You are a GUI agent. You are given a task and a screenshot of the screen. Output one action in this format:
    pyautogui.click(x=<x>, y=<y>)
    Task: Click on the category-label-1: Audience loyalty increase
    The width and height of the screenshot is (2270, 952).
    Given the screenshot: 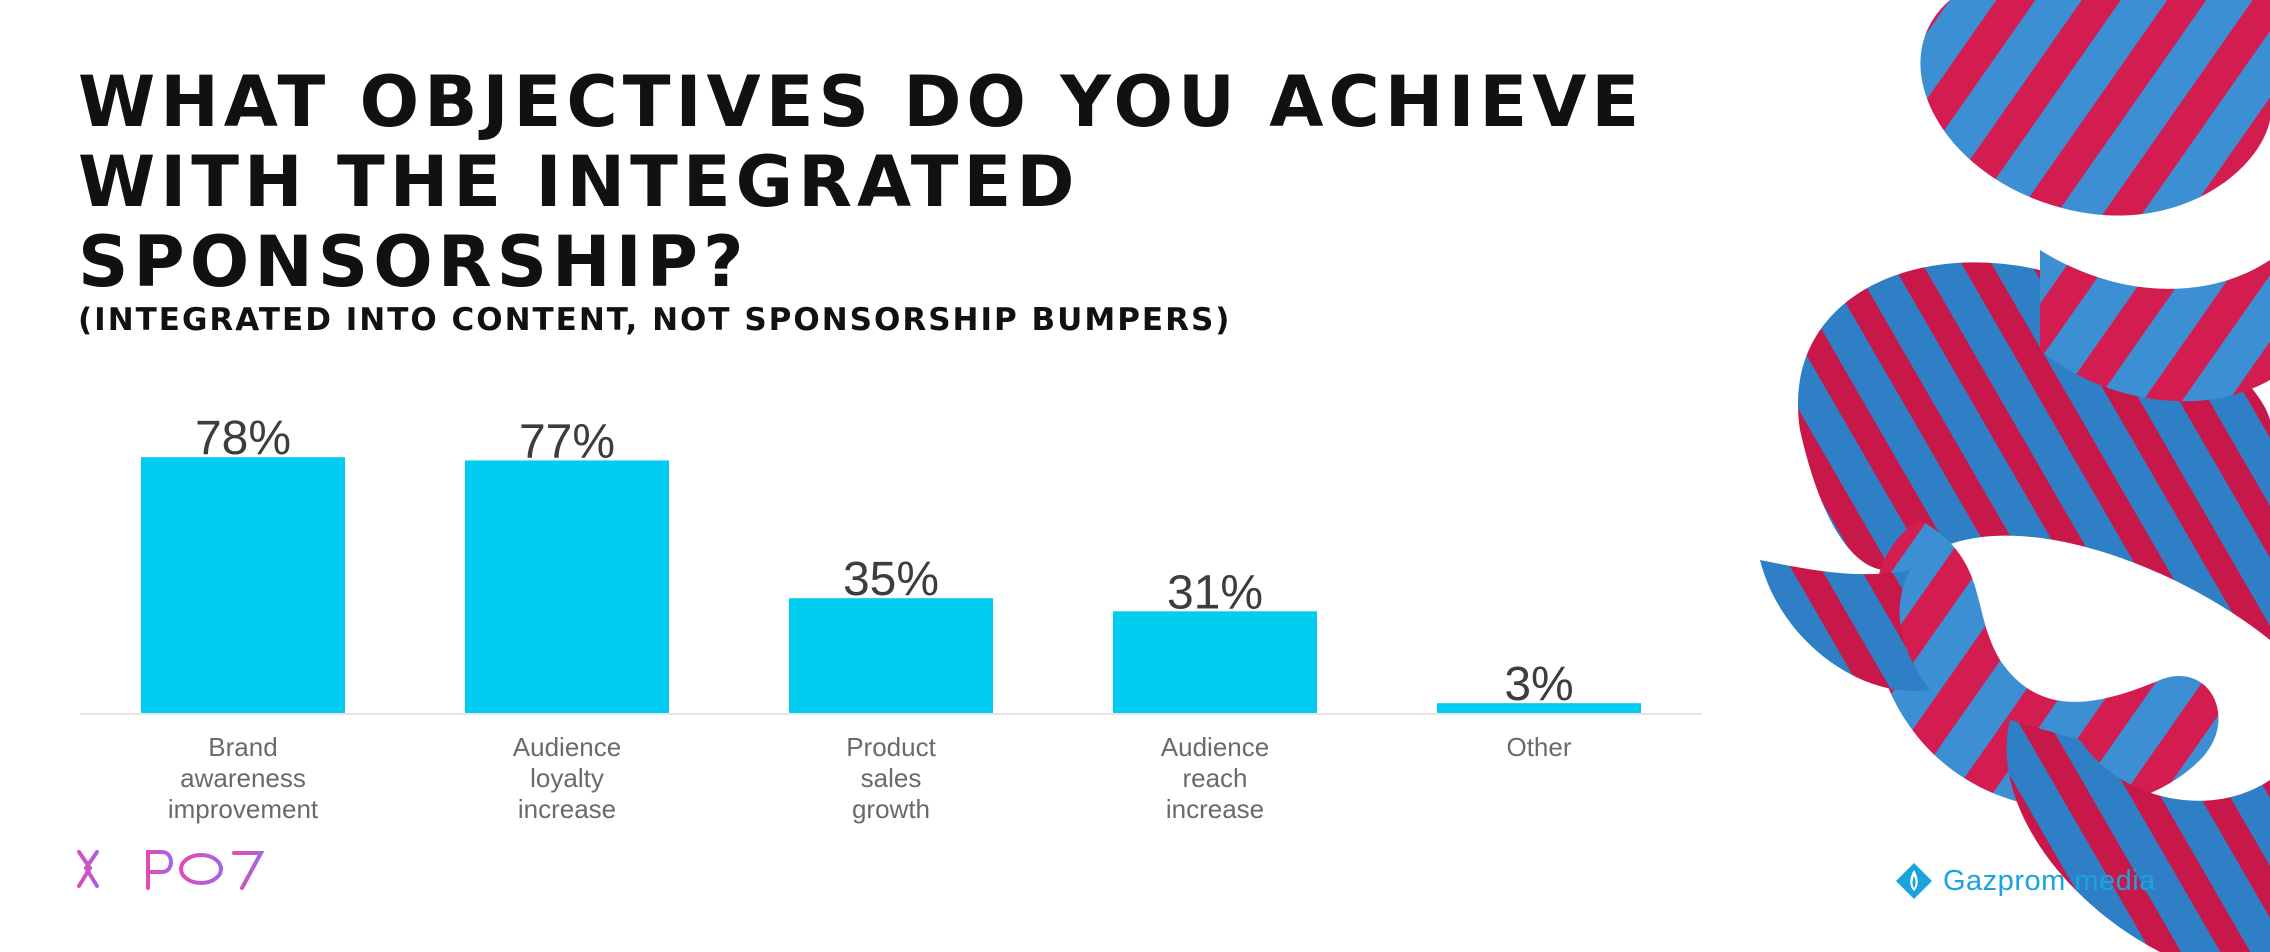 What is the action you would take?
    pyautogui.click(x=567, y=778)
    